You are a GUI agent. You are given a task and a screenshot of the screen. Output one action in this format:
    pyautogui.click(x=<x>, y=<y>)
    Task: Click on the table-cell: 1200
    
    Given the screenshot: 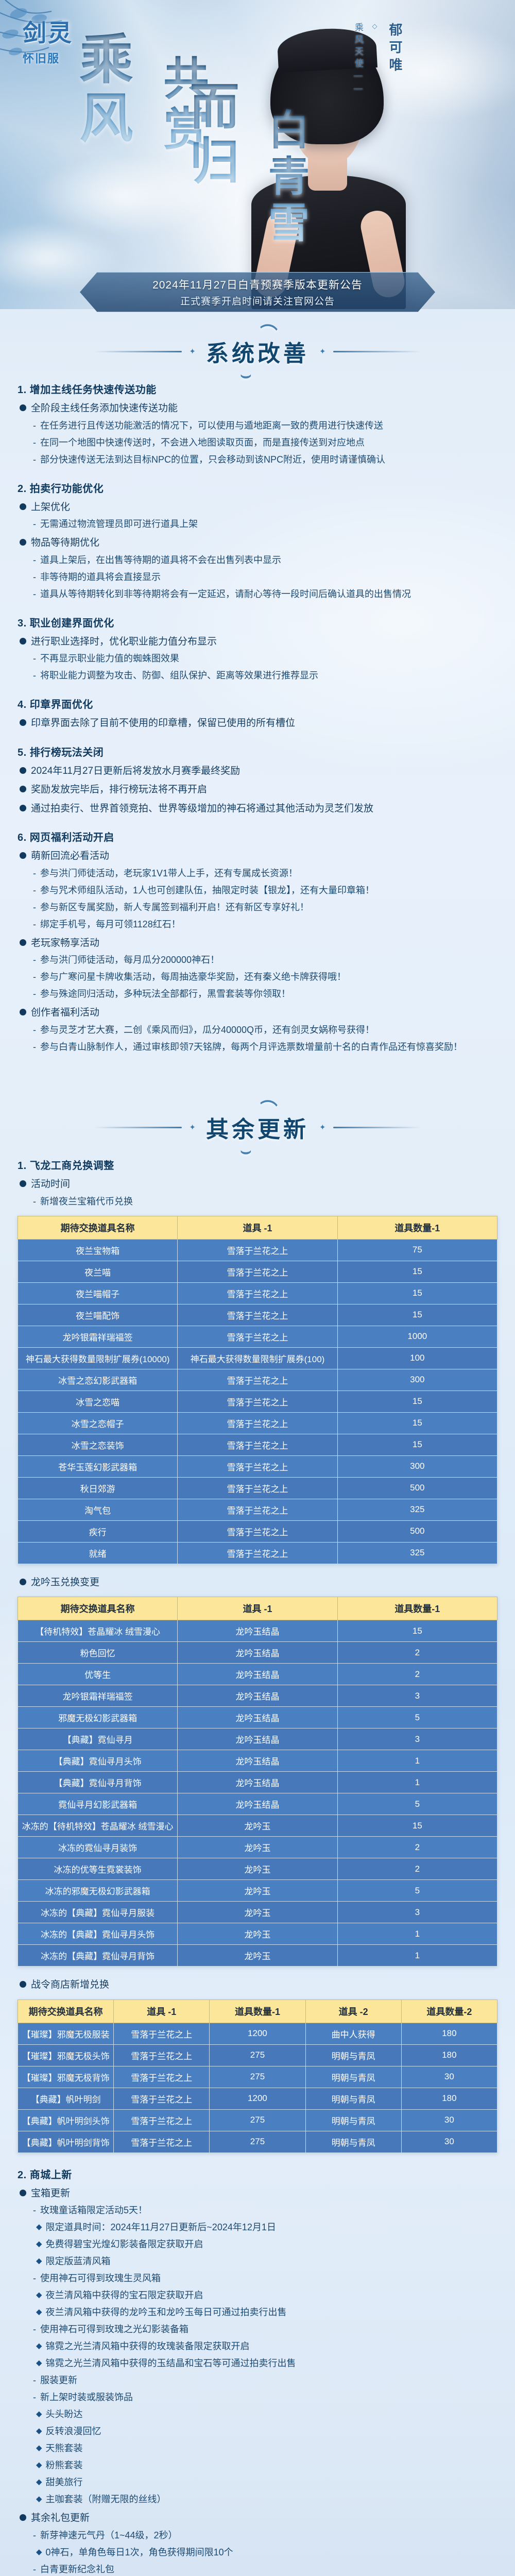 What is the action you would take?
    pyautogui.click(x=257, y=2098)
    